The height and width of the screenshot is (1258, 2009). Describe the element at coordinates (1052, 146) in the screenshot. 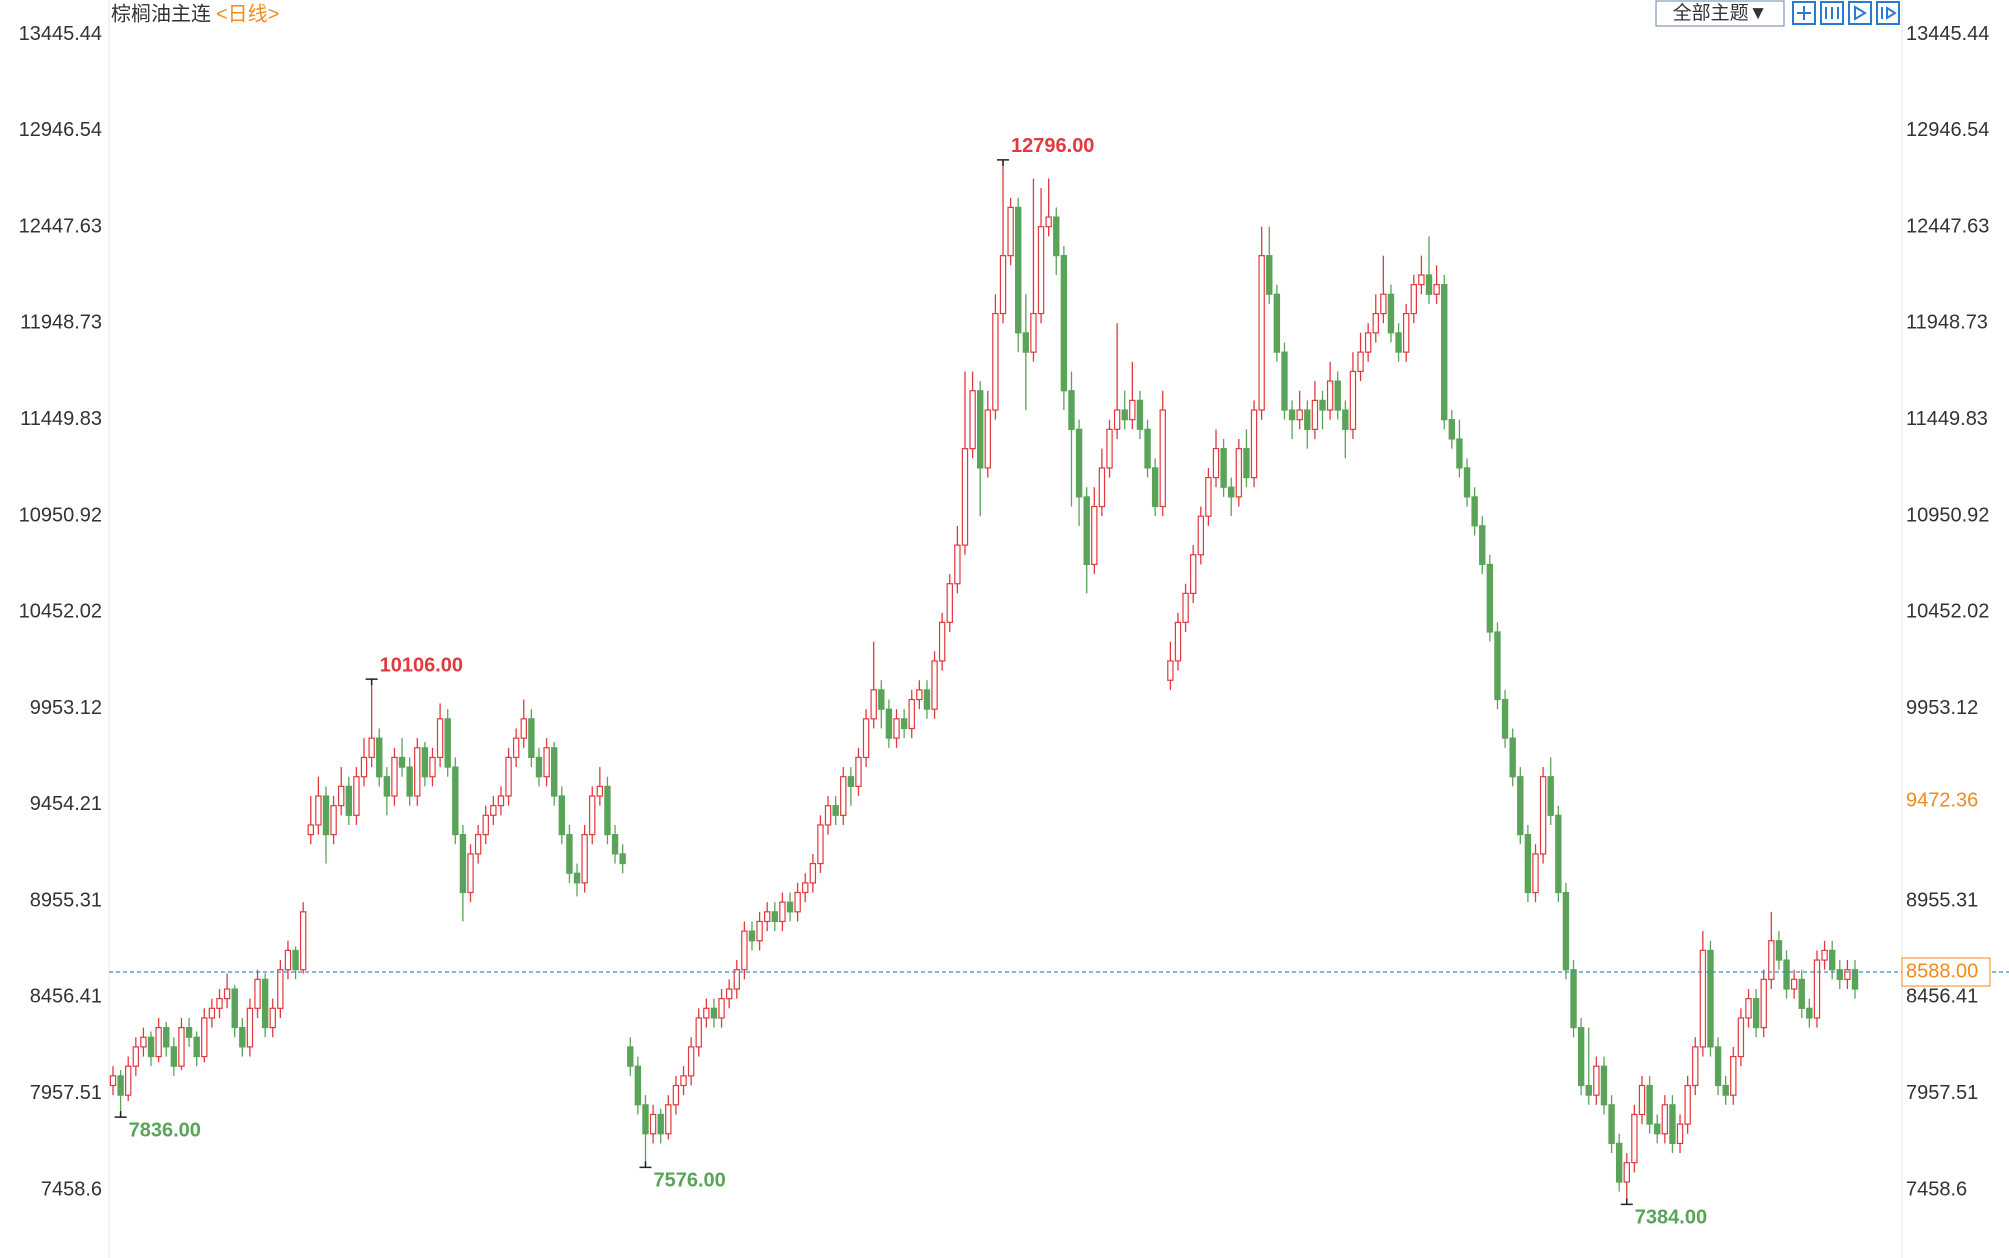

I see `high-label: 12796.00` at that location.